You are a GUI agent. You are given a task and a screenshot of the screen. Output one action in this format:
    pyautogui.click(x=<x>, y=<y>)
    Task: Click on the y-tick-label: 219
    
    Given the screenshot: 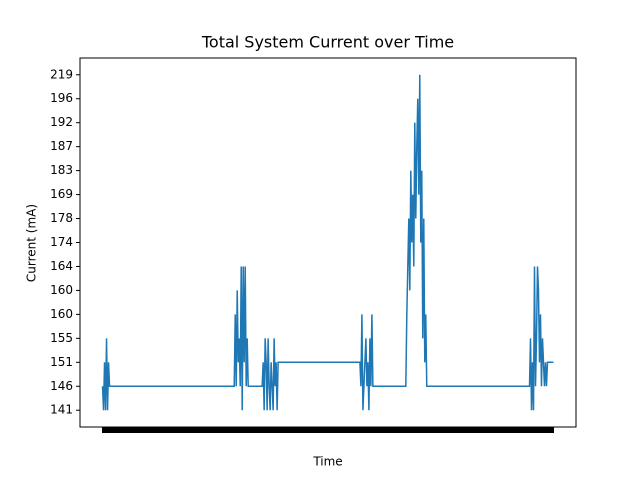 What is the action you would take?
    pyautogui.click(x=61, y=74)
    